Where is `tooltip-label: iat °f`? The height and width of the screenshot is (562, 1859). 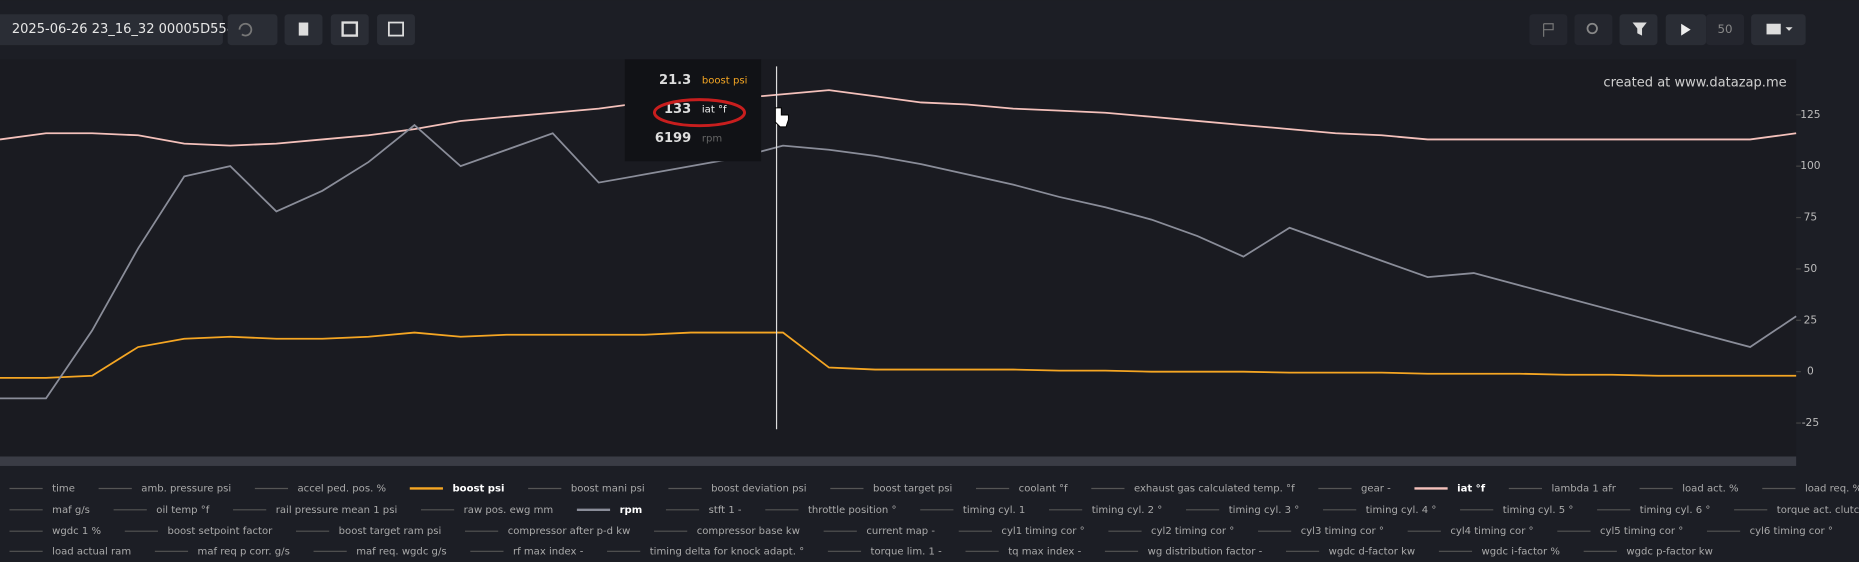
tooltip-label: iat °f is located at coordinates (714, 110).